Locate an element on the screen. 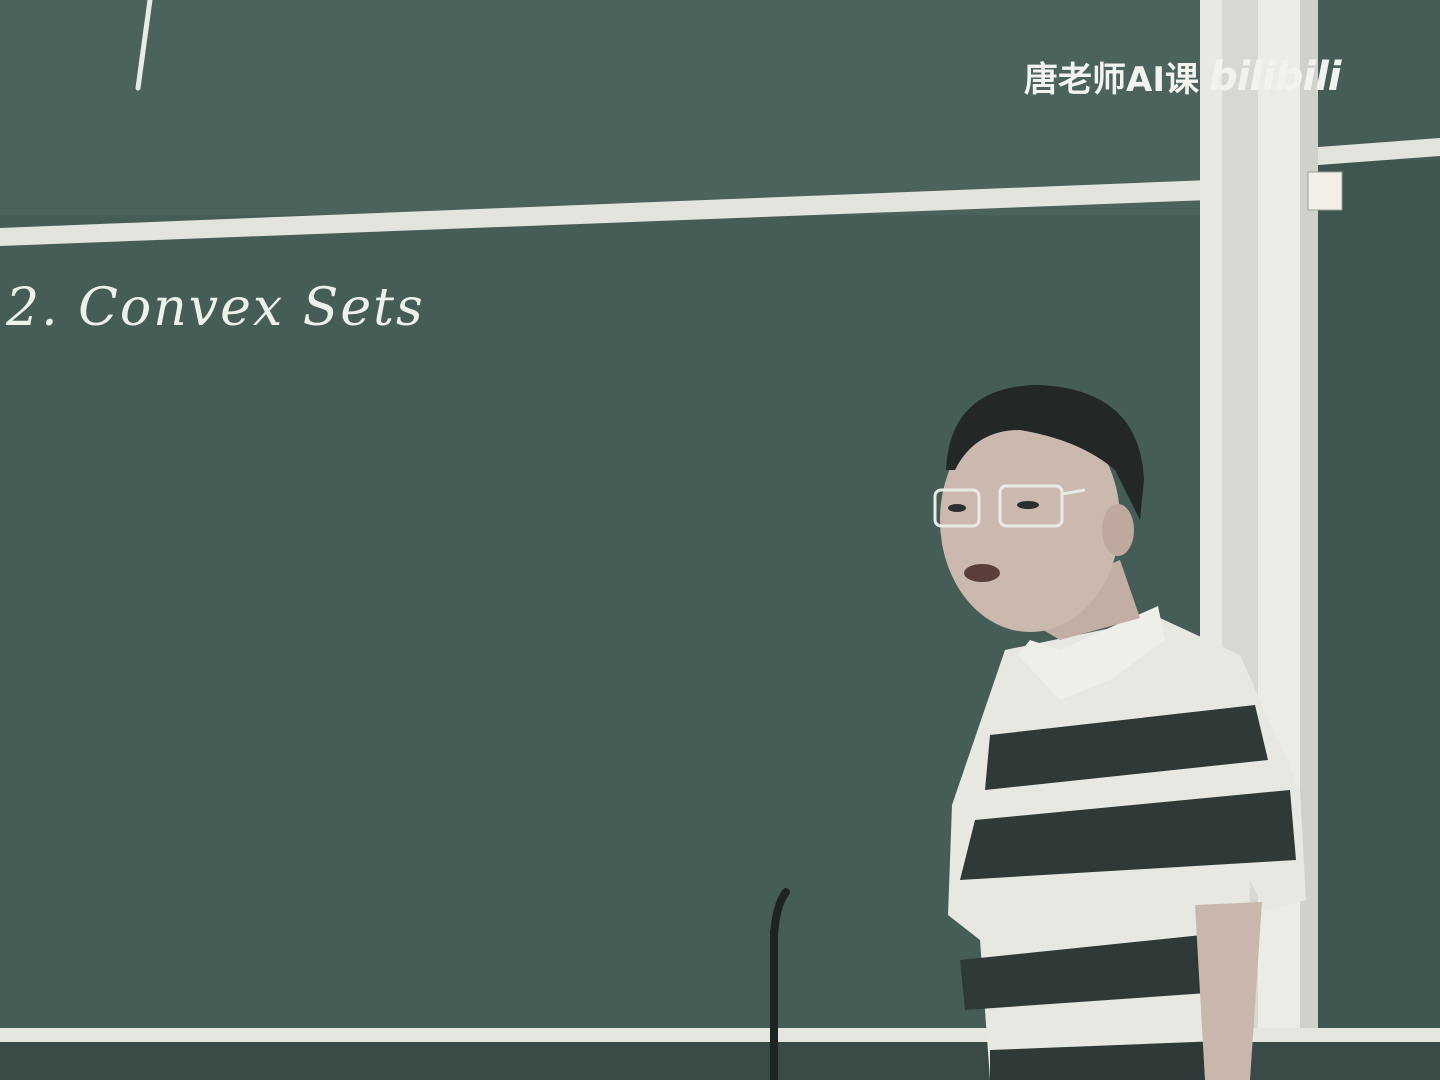 The width and height of the screenshot is (1440, 1080). board-frame-rail-right is located at coordinates (1372, 152).